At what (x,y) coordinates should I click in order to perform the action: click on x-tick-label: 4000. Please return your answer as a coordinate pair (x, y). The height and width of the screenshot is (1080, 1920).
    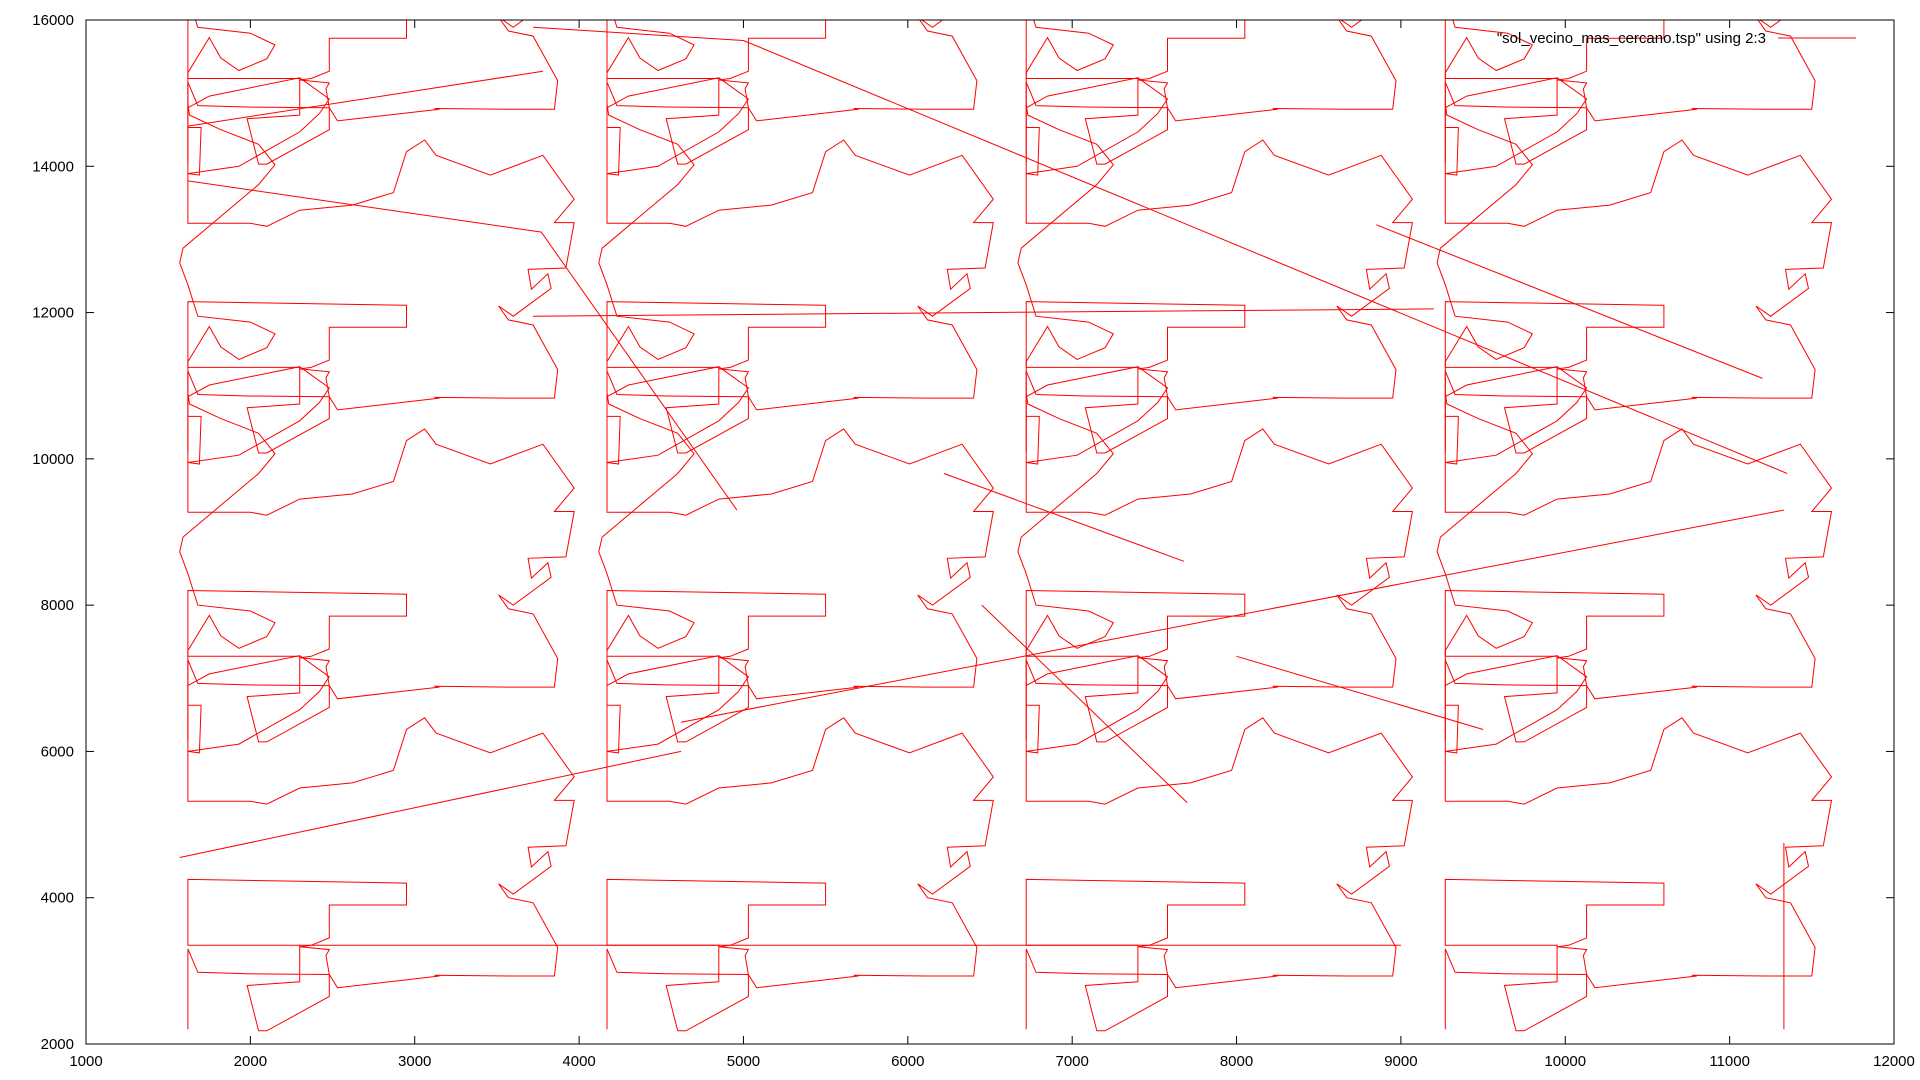
    Looking at the image, I should click on (578, 1061).